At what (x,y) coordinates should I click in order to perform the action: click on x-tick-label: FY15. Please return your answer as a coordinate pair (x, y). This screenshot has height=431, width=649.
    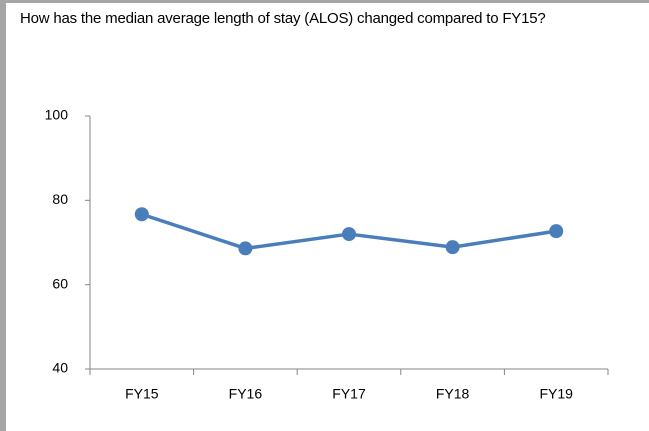
    Looking at the image, I should click on (142, 394).